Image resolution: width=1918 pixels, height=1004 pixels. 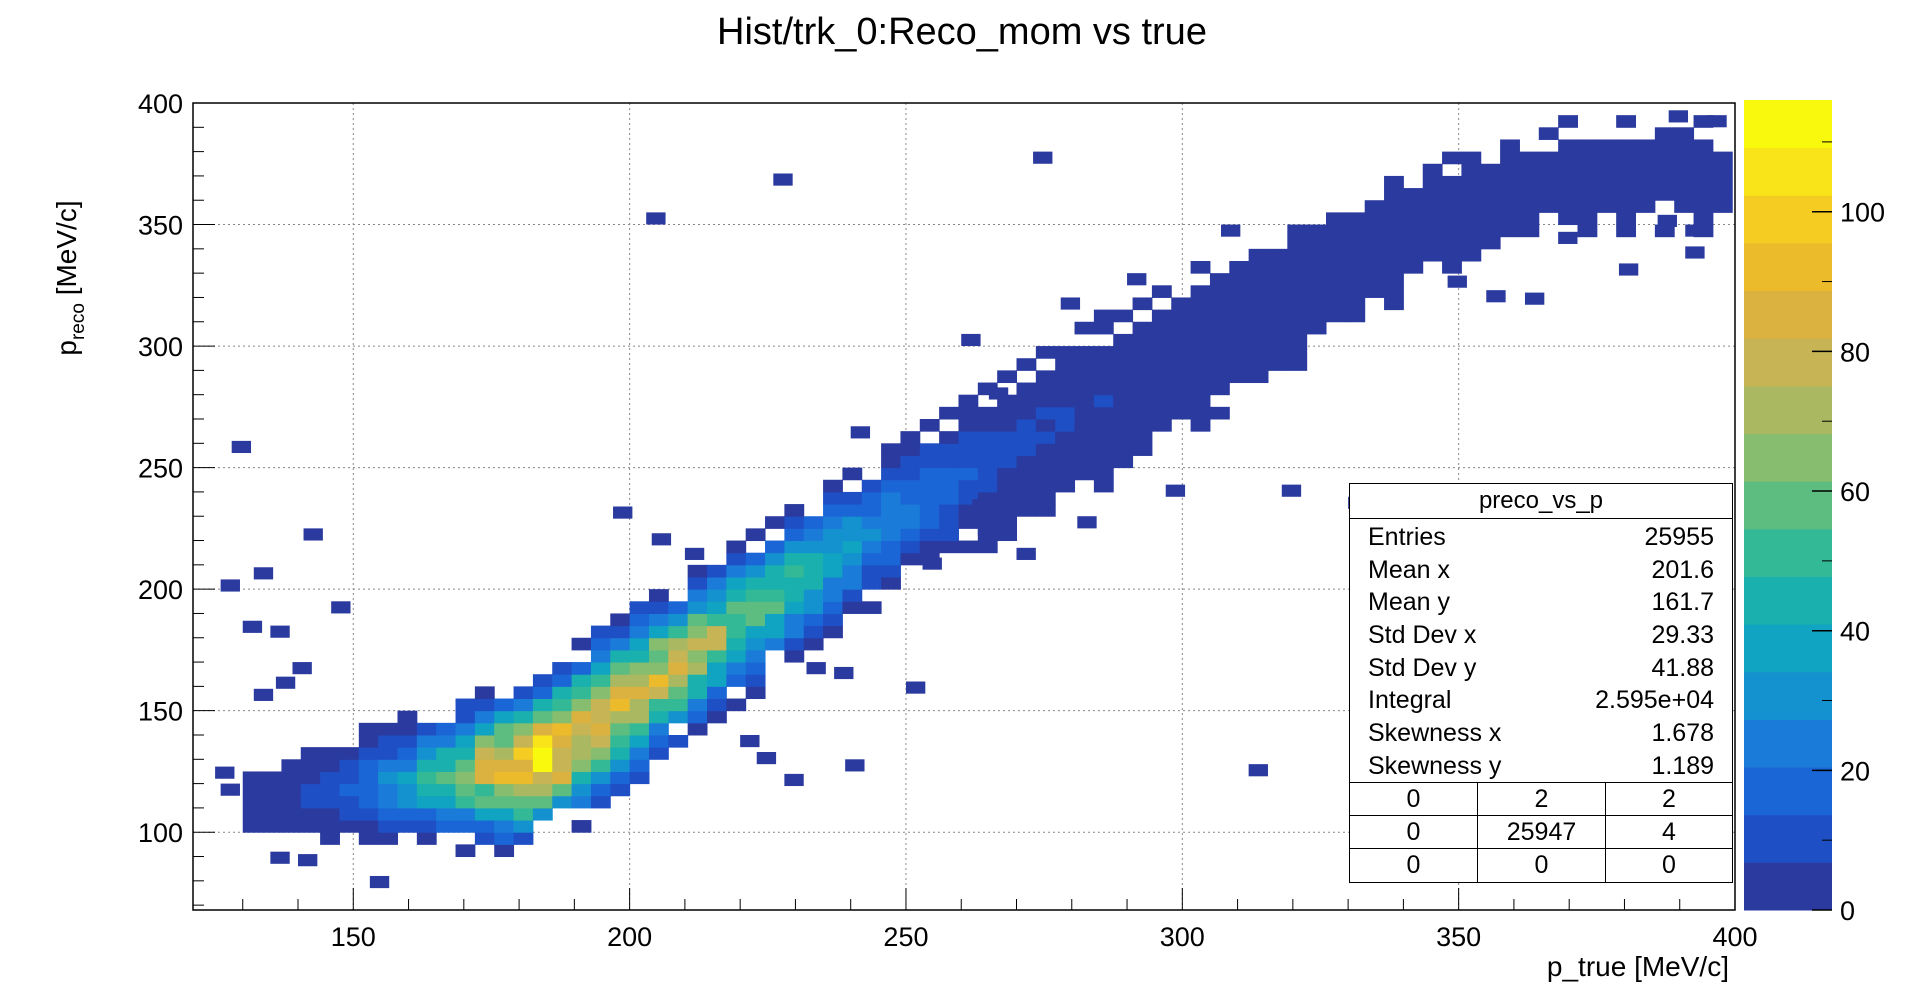 What do you see at coordinates (905, 937) in the screenshot?
I see `x-tick-label: 250` at bounding box center [905, 937].